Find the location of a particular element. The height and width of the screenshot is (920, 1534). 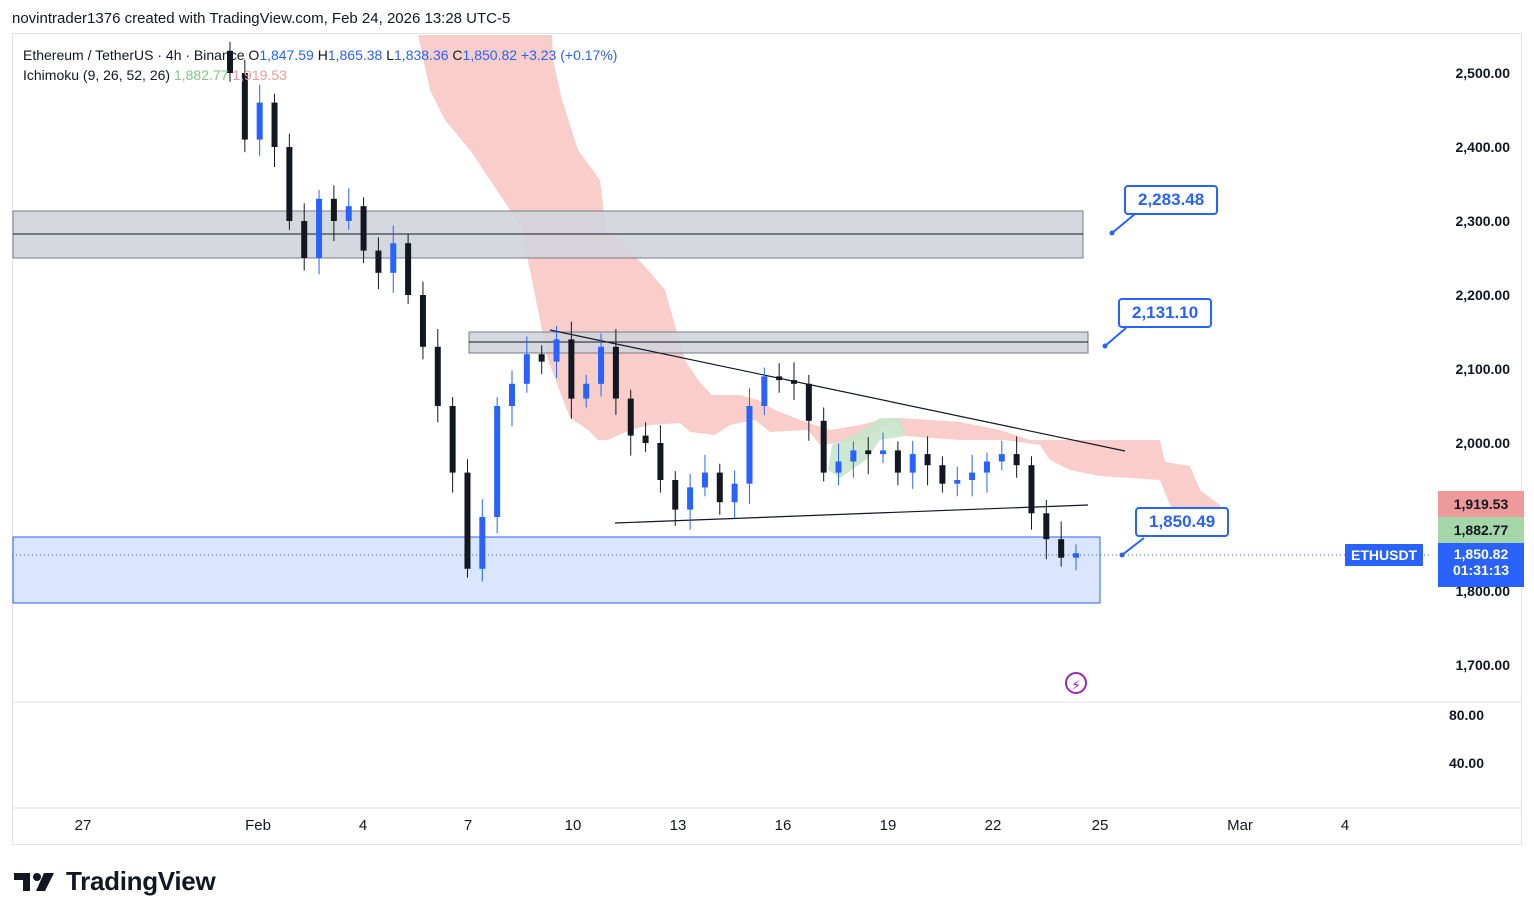

brand-name: TradingView is located at coordinates (141, 881).